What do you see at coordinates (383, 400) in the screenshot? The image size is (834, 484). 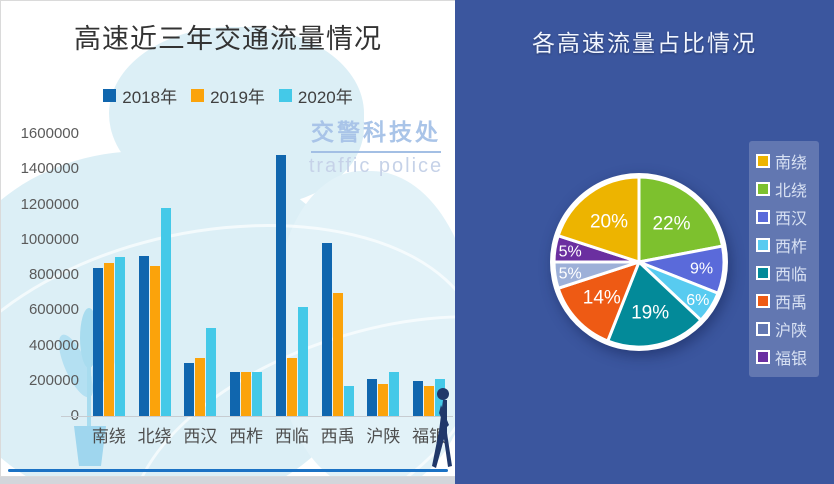 I see `bar-沪陕-2019年` at bounding box center [383, 400].